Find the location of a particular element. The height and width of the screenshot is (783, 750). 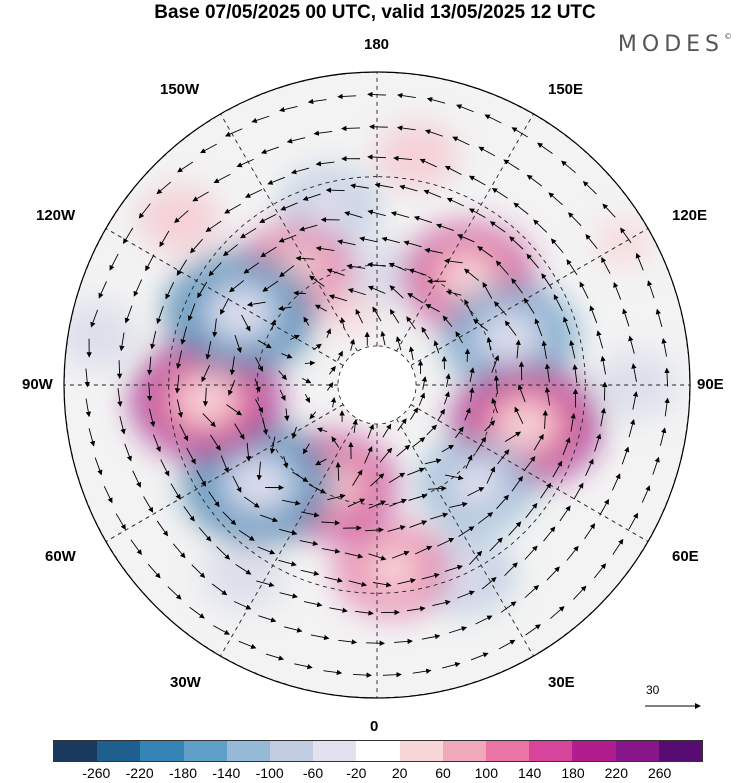

colorbar-tick-label: -180 is located at coordinates (183, 773).